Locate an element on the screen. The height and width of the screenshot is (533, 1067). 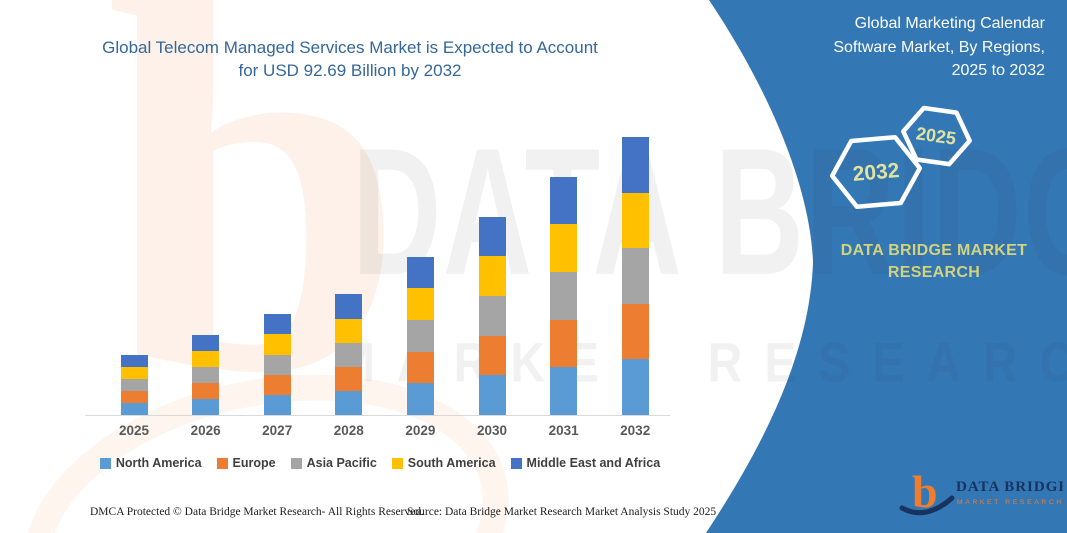
bar-segment-2030-europe is located at coordinates (492, 355).